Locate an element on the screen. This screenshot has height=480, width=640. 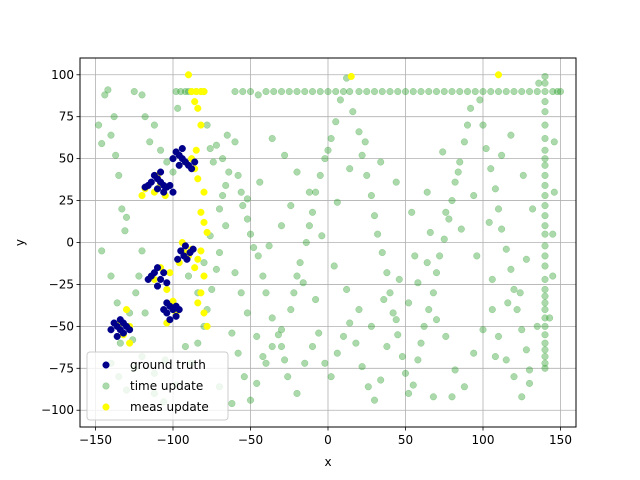
legend-entry: meas update is located at coordinates (155, 407).